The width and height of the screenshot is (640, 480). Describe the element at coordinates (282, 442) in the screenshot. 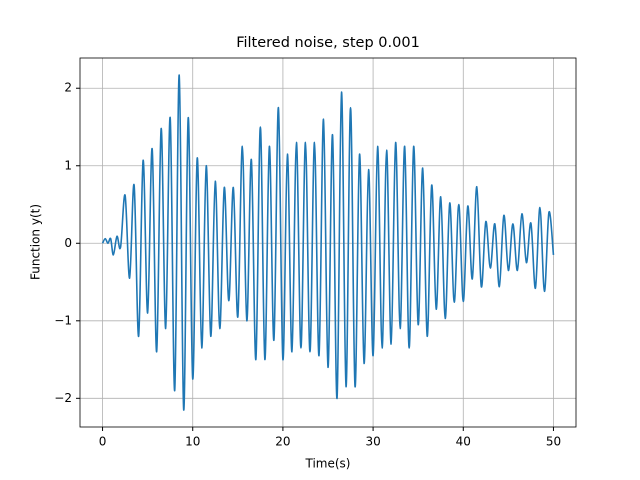

I see `x-tick-label: 20` at that location.